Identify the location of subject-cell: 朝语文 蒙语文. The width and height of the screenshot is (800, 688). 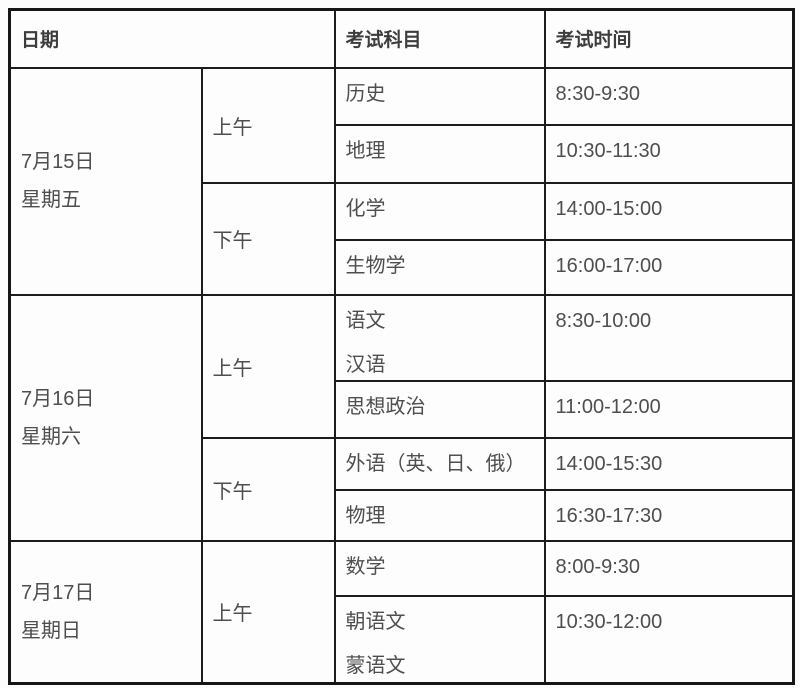
(439, 639).